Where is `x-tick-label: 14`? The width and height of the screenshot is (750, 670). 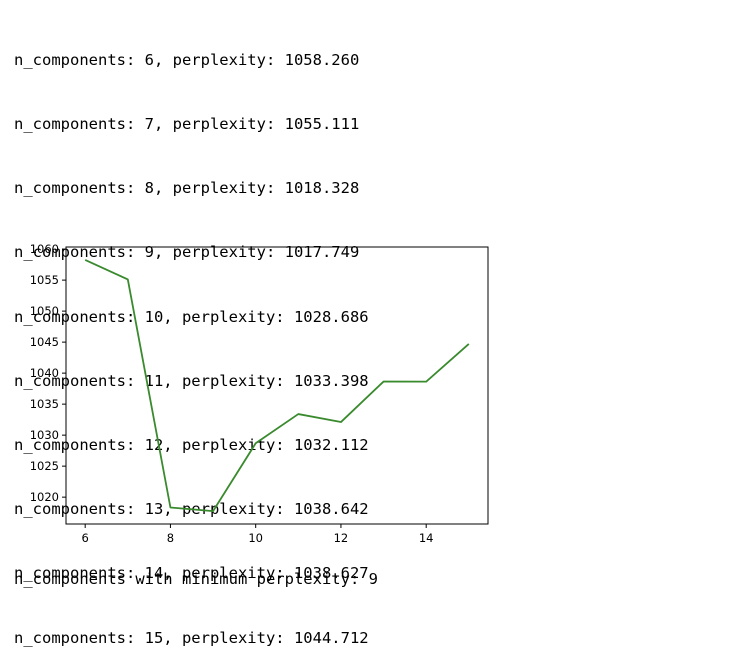 x-tick-label: 14 is located at coordinates (426, 538).